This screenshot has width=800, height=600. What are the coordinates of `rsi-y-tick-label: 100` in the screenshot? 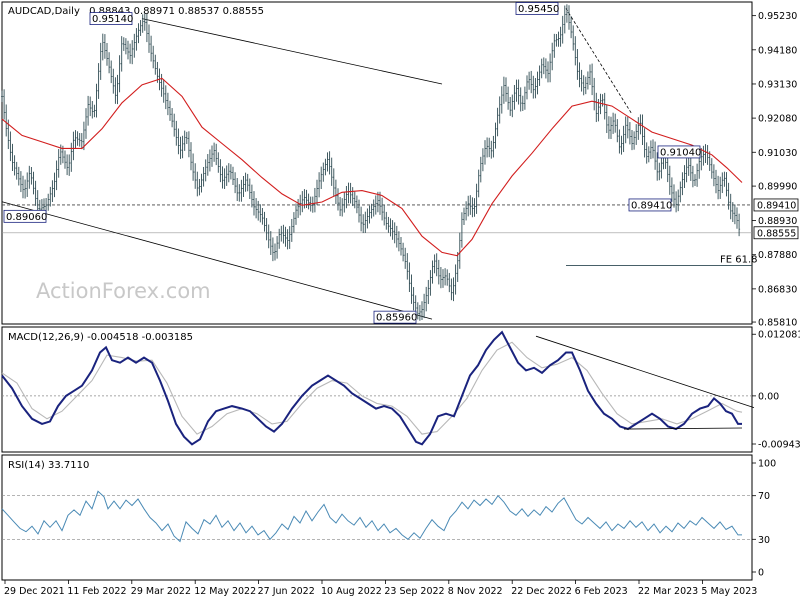 It's located at (767, 464).